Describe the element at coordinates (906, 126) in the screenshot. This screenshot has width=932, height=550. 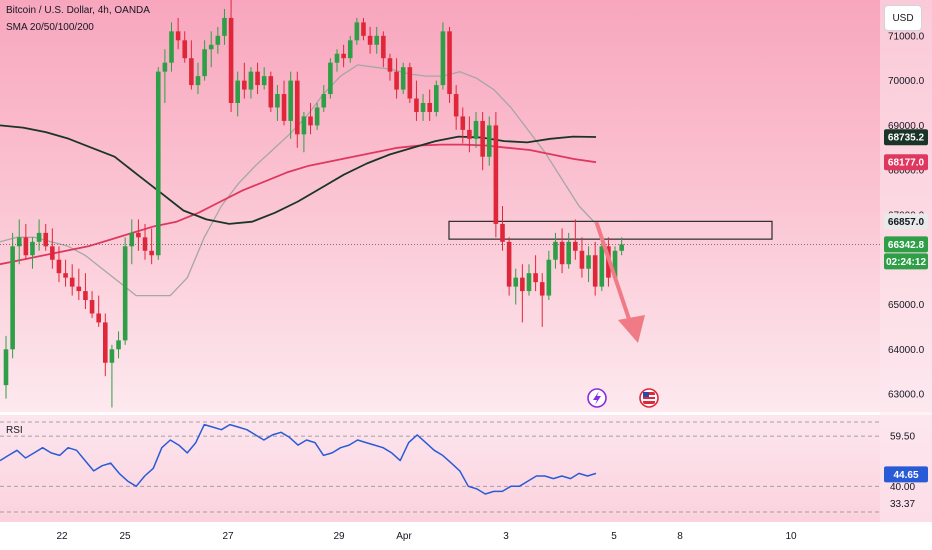
I see `price-tick-label: 69000.0` at that location.